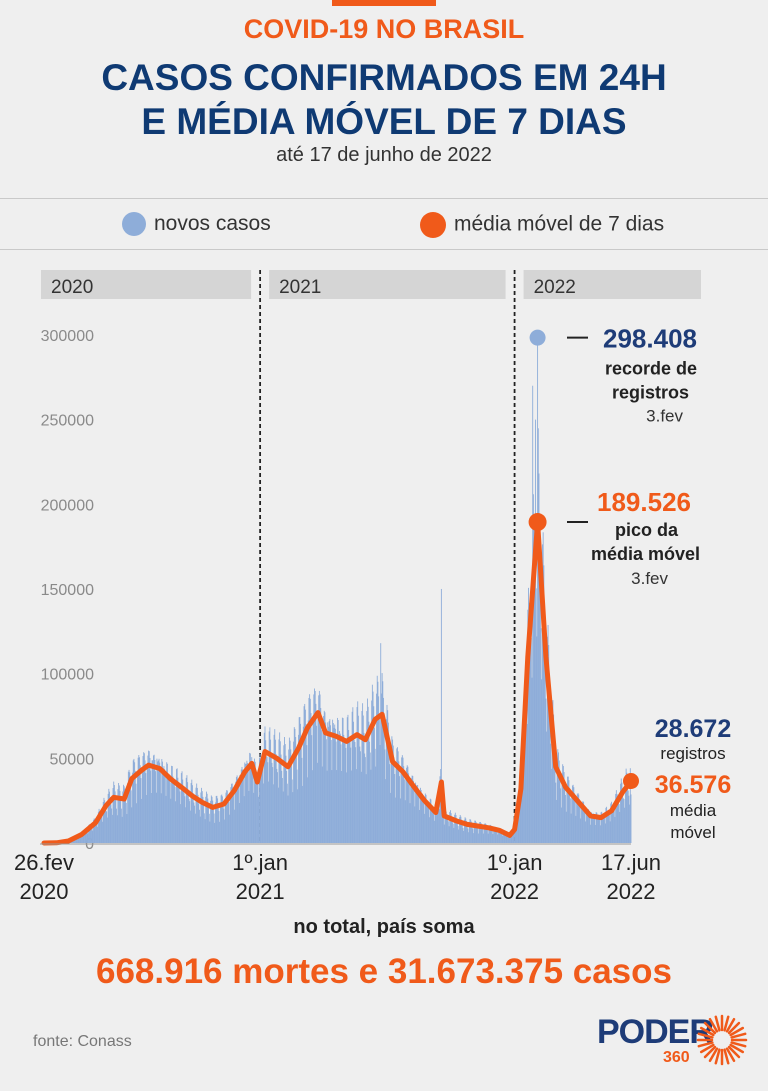 This screenshot has height=1091, width=768. Describe the element at coordinates (693, 729) in the screenshot. I see `last-registros-value: 28.672` at that location.